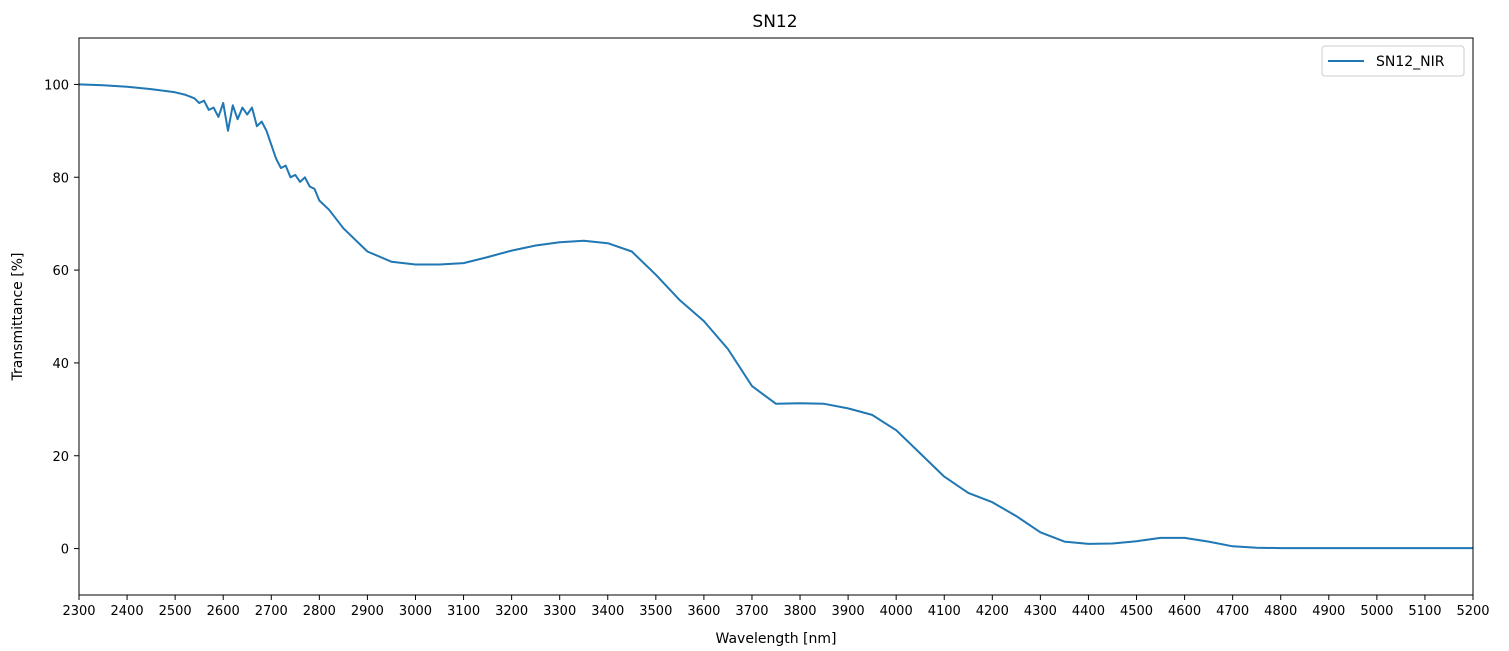  What do you see at coordinates (655, 611) in the screenshot?
I see `x-tick-label: 3500` at bounding box center [655, 611].